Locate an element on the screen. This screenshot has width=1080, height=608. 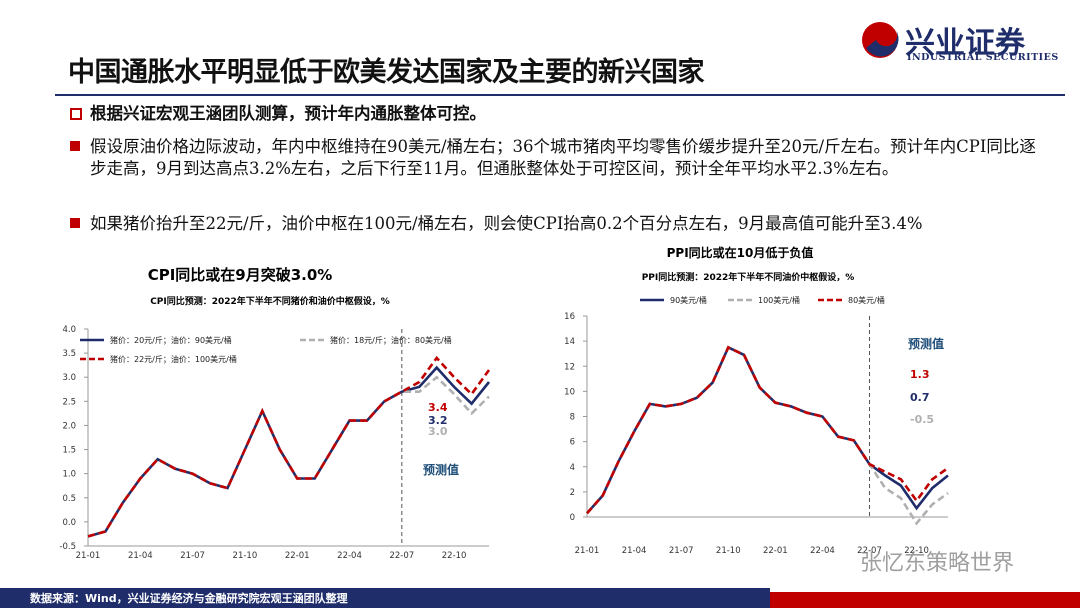
logo-en: INDUSTRIAL SECURITIES is located at coordinates (983, 57).